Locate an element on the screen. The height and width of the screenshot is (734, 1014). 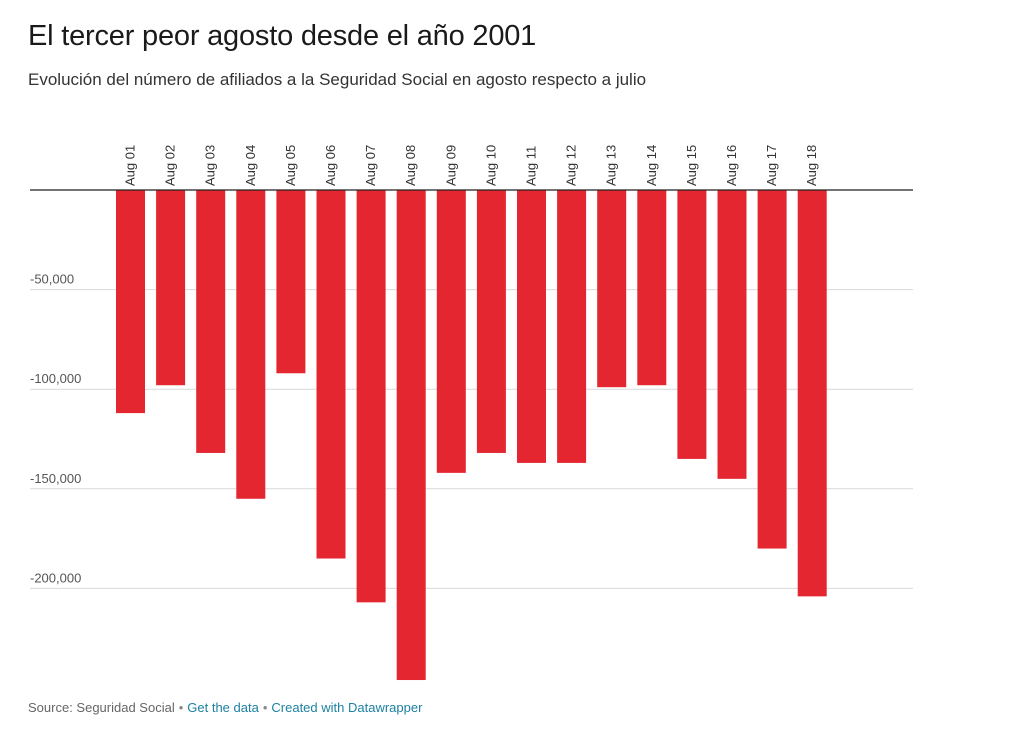
y-axis-ticks: -50,000 -100,000 -150,000 -200,000 is located at coordinates (55, 429).